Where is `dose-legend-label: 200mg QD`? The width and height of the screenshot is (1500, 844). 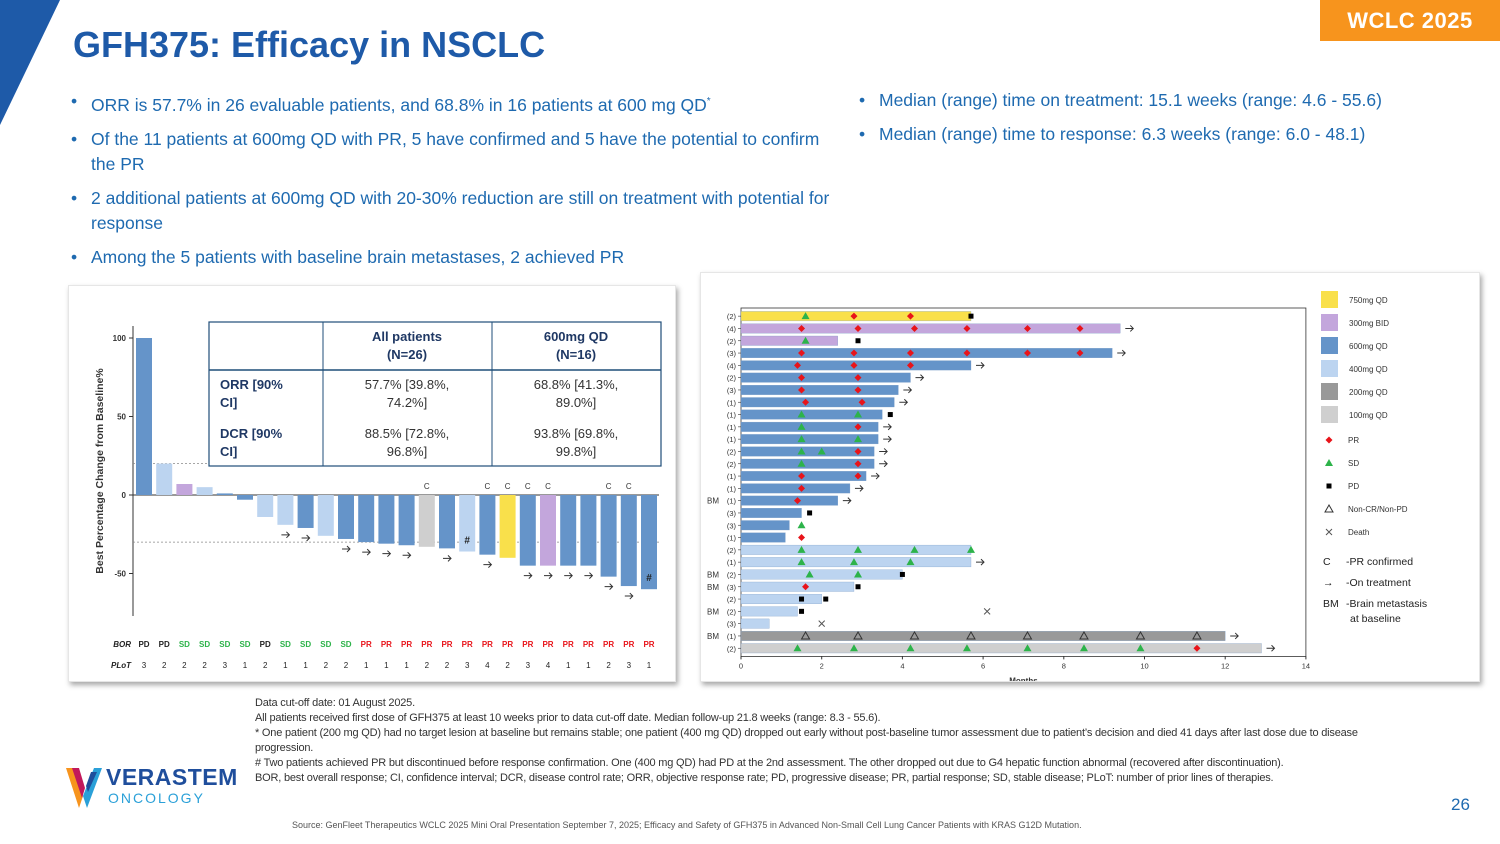 dose-legend-label: 200mg QD is located at coordinates (1368, 392).